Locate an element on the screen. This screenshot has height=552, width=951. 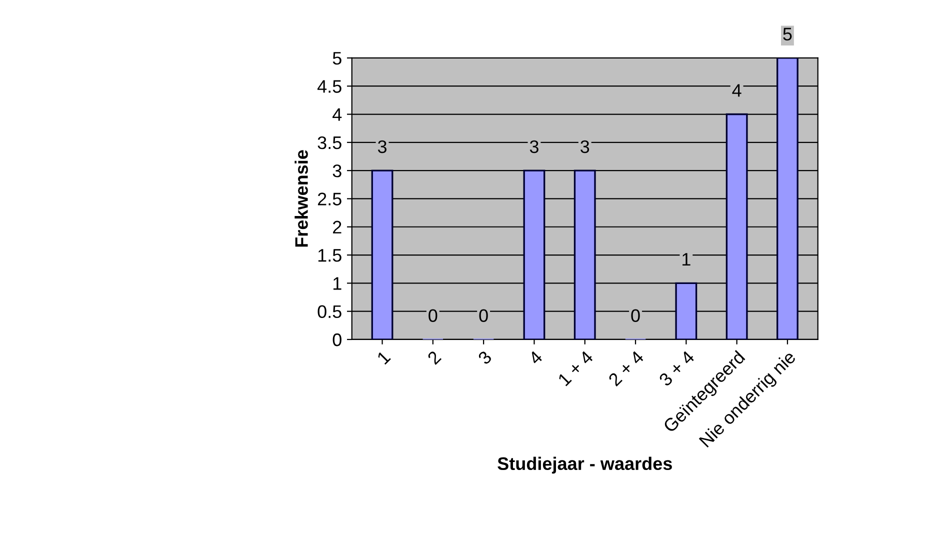
x-tick-label: 4 is located at coordinates (536, 358).